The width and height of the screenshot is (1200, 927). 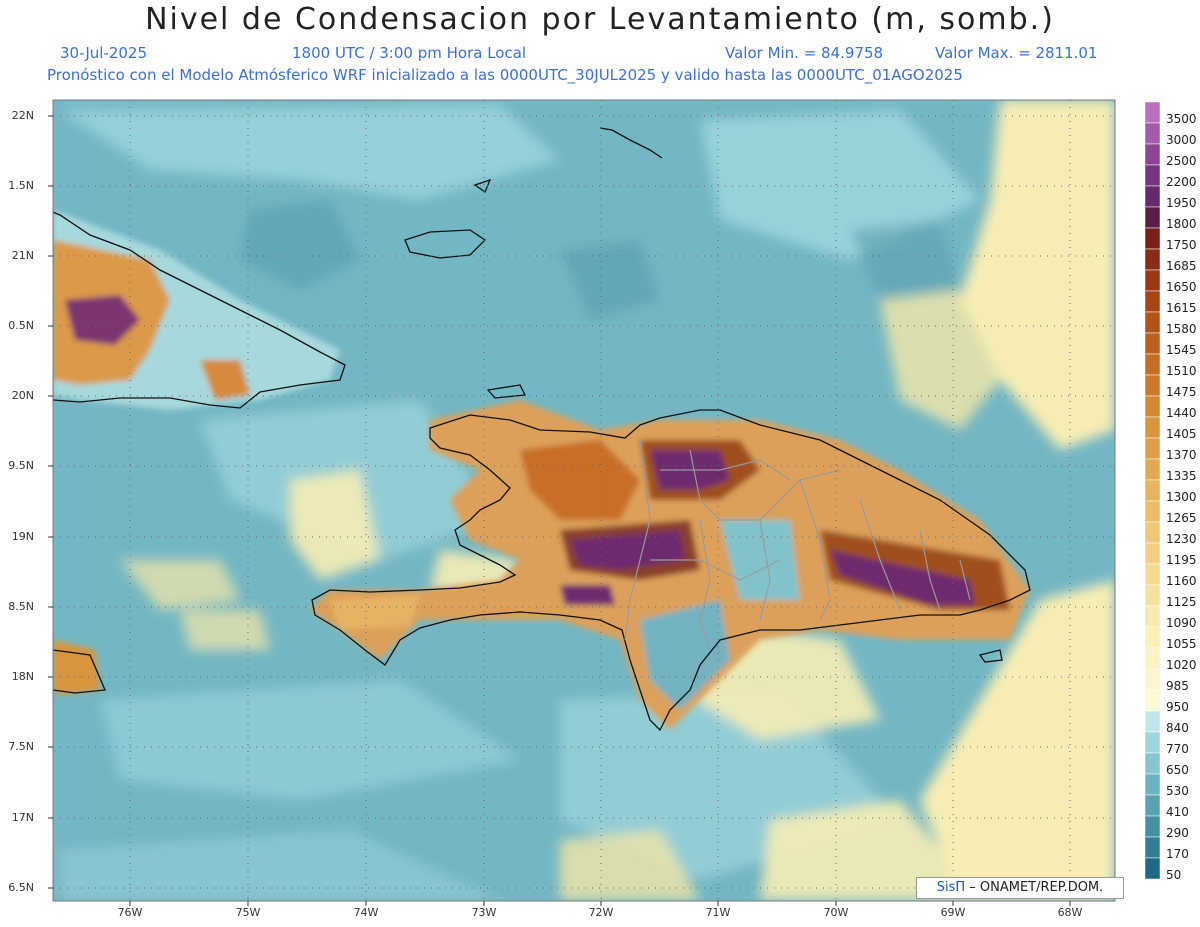 What do you see at coordinates (21, 746) in the screenshot?
I see `lat-label: 7.5N` at bounding box center [21, 746].